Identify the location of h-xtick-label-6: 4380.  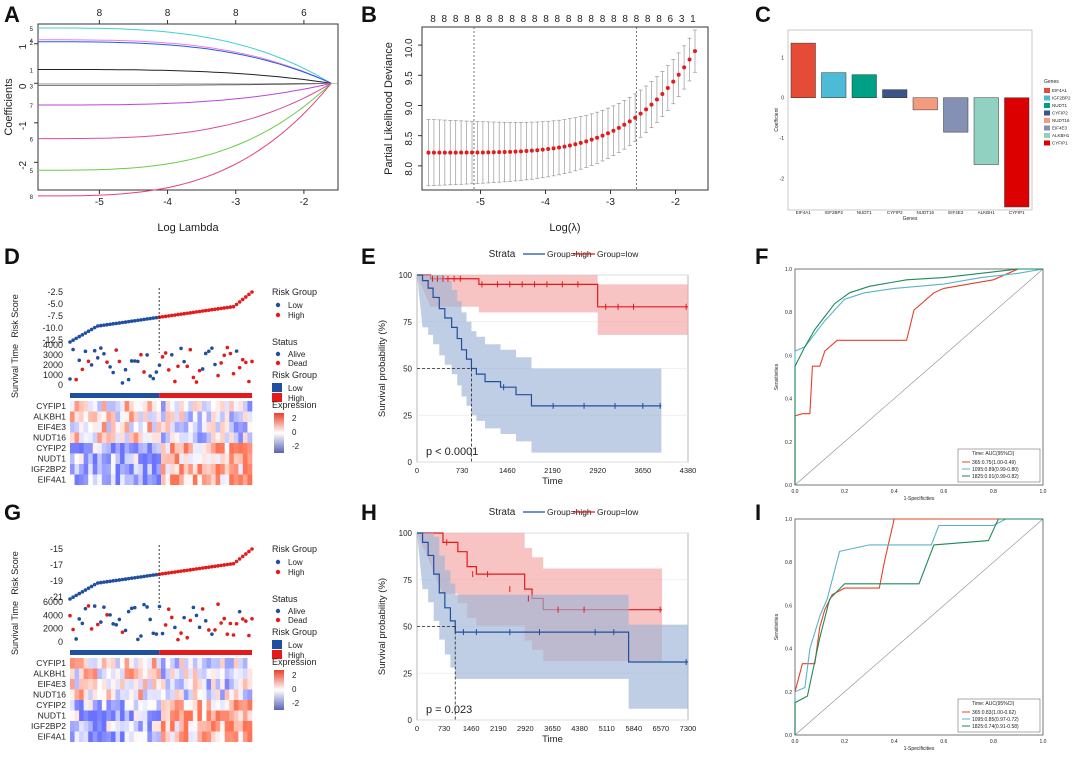
(579, 728).